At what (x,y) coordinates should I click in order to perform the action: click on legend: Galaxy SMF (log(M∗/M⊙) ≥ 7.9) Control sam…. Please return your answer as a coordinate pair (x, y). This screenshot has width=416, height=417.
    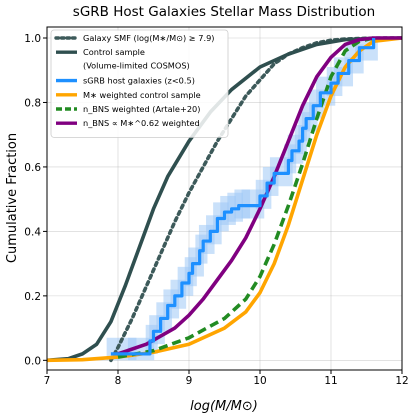
    Looking at the image, I should click on (139, 83).